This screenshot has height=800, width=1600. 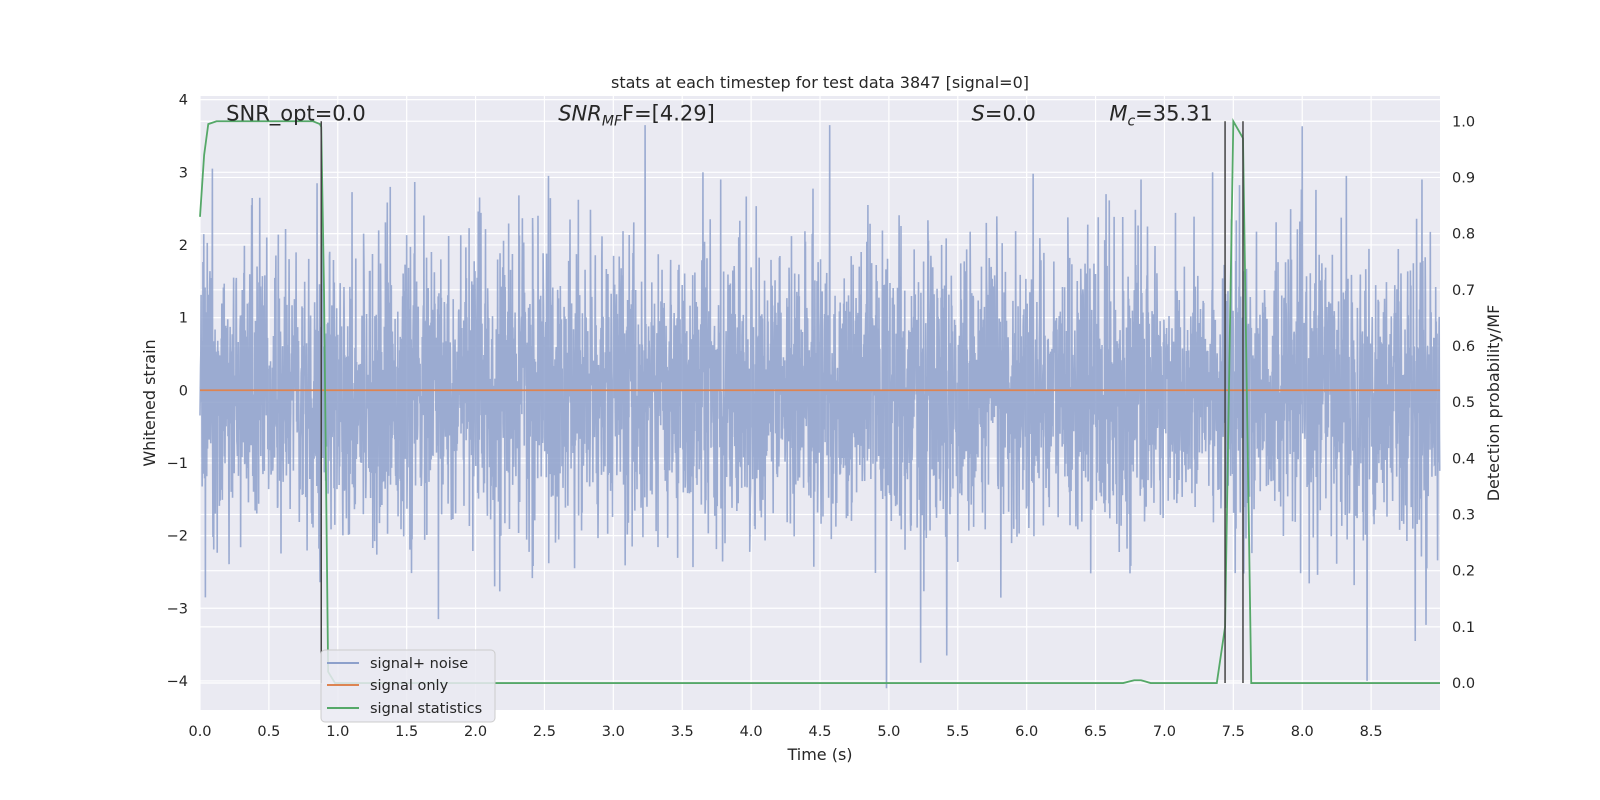 I want to click on y2-tick-label: 0.2, so click(x=1463, y=572).